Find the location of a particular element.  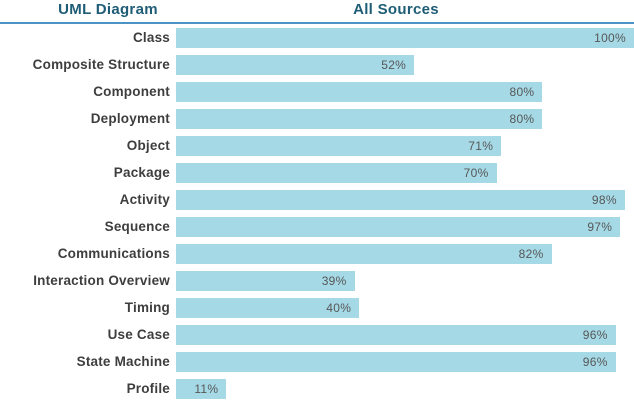

header-divider-line is located at coordinates (317, 23).